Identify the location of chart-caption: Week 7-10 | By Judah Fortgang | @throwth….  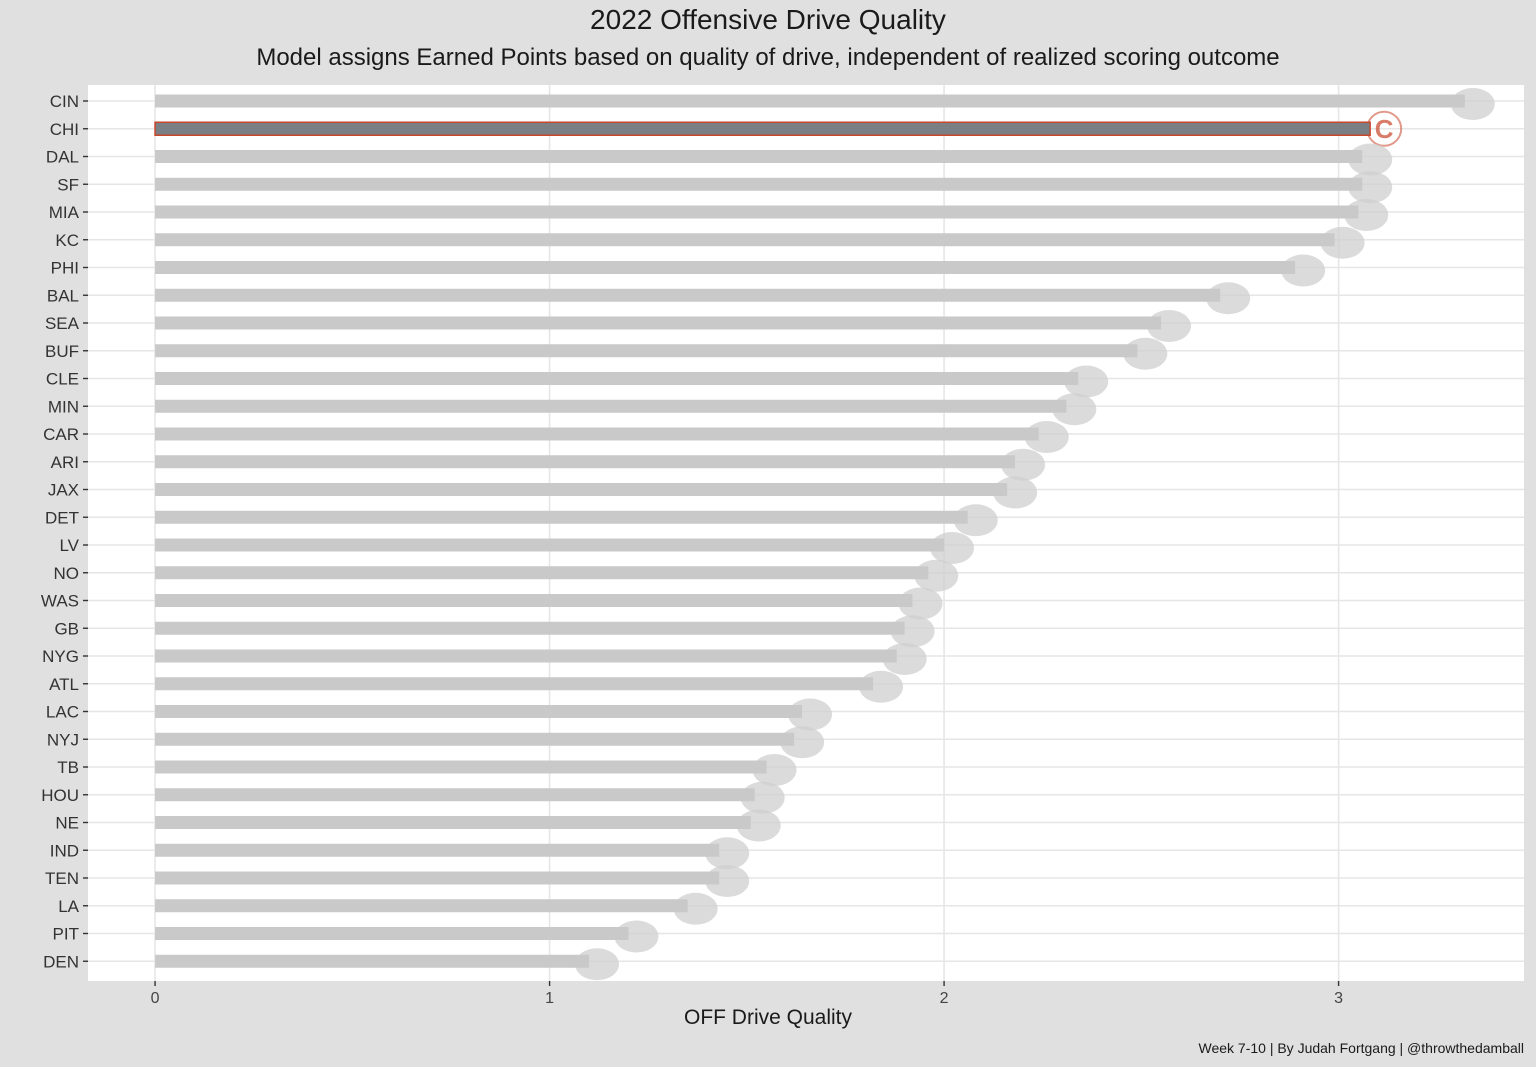
(1361, 1048).